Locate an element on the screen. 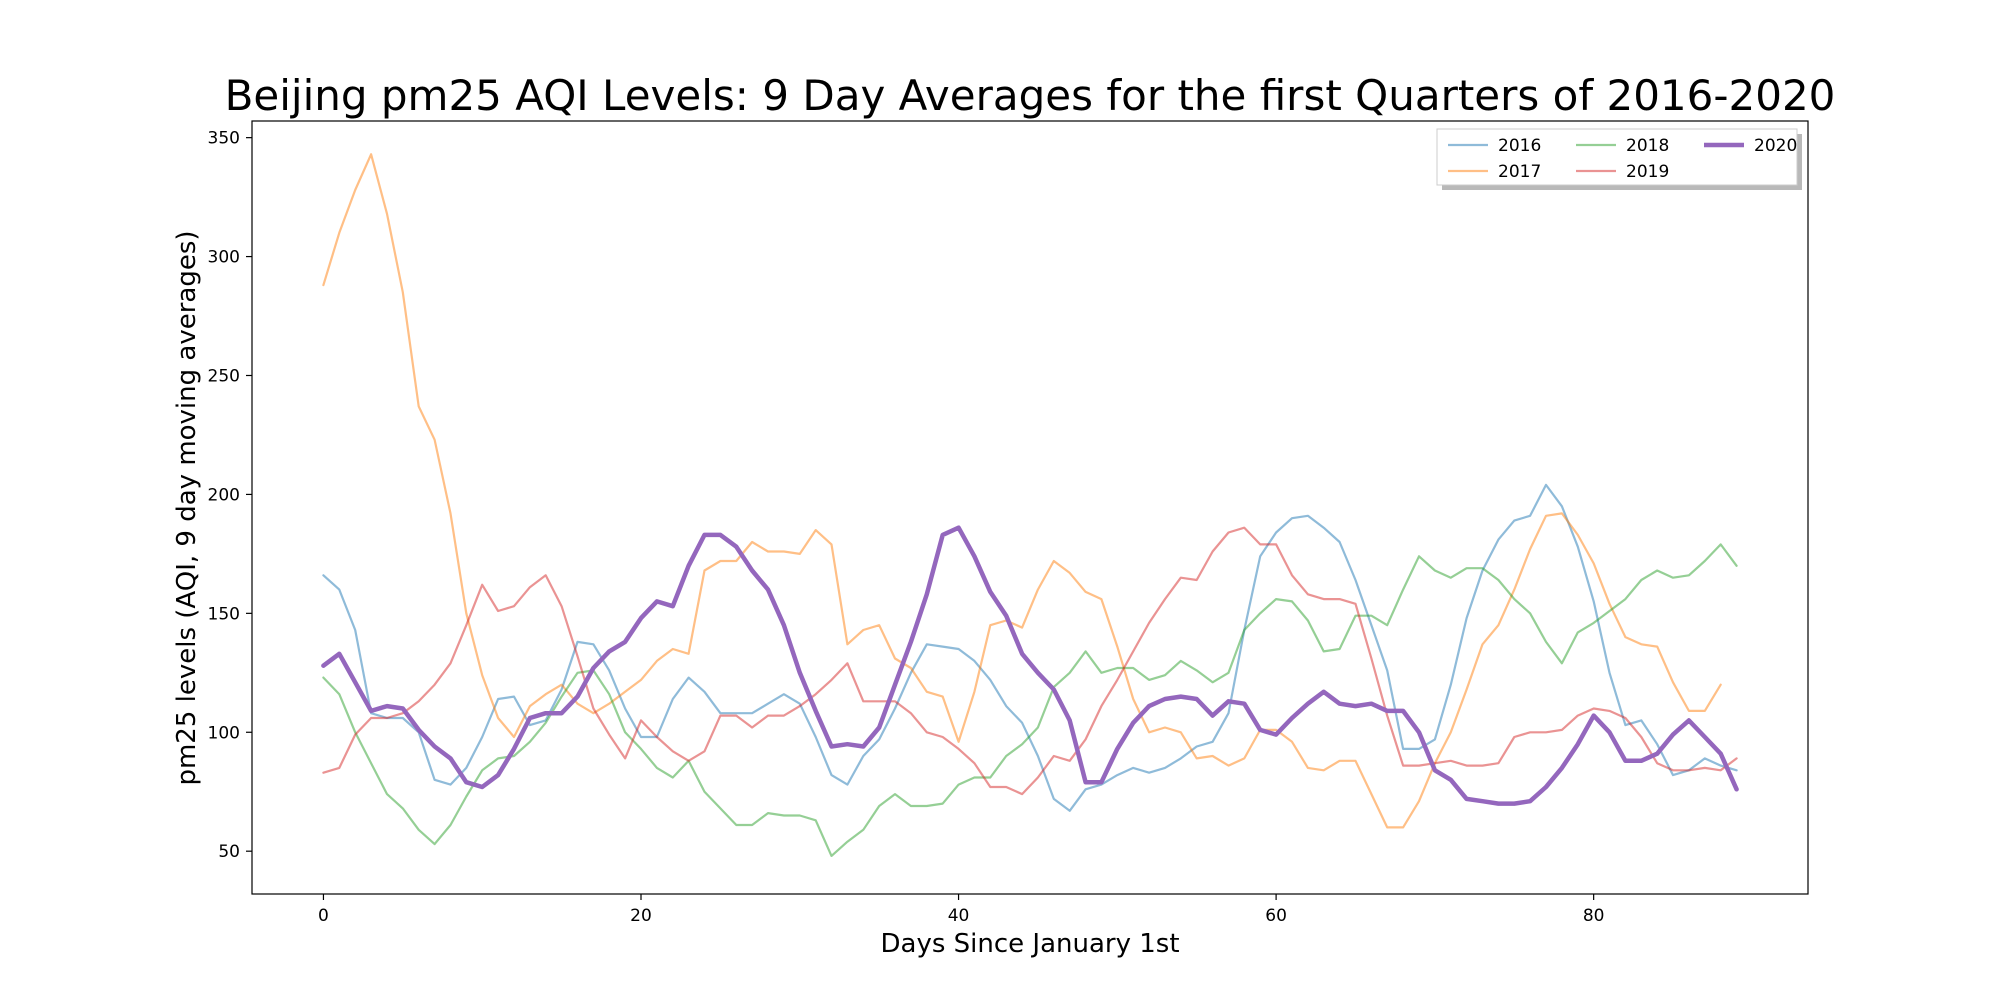 The height and width of the screenshot is (1000, 2000). legend-label-2016: 2016 is located at coordinates (1519, 146).